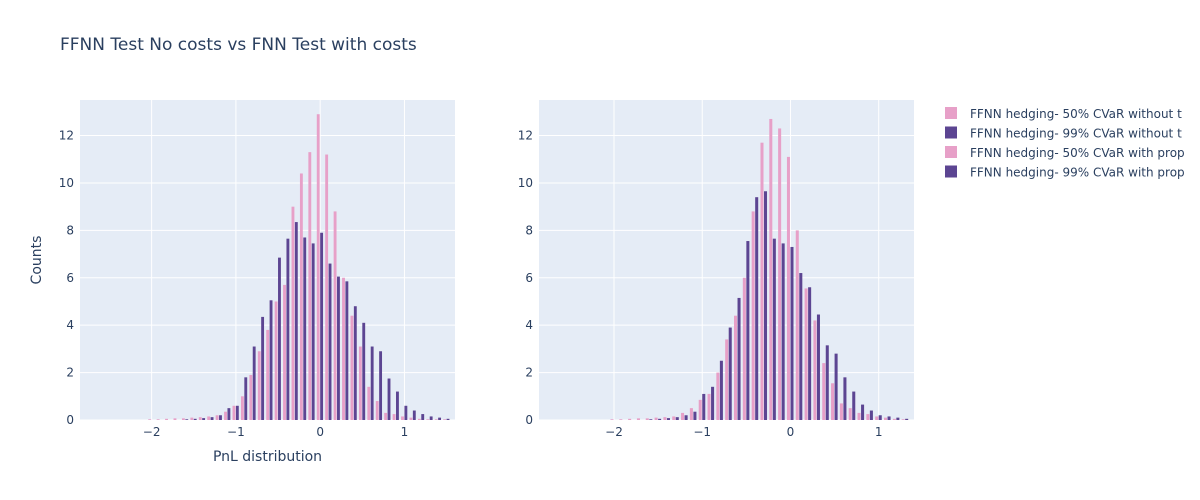 The width and height of the screenshot is (1200, 500). What do you see at coordinates (1063, 114) in the screenshot?
I see `legend-item: FFNN hedging- 50% CVaR without t` at bounding box center [1063, 114].